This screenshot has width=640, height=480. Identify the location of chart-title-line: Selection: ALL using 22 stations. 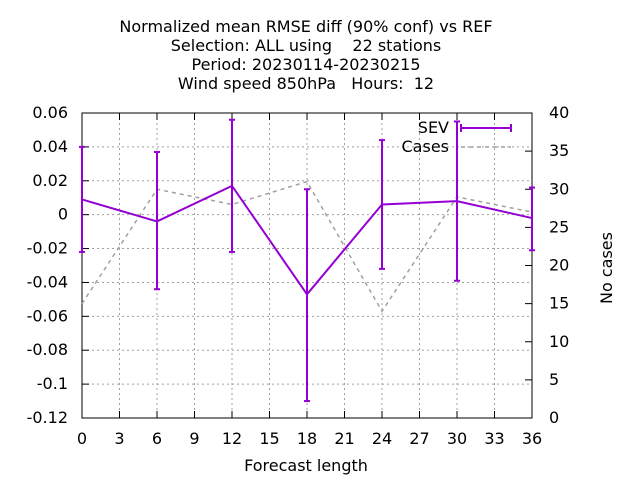
(306, 45).